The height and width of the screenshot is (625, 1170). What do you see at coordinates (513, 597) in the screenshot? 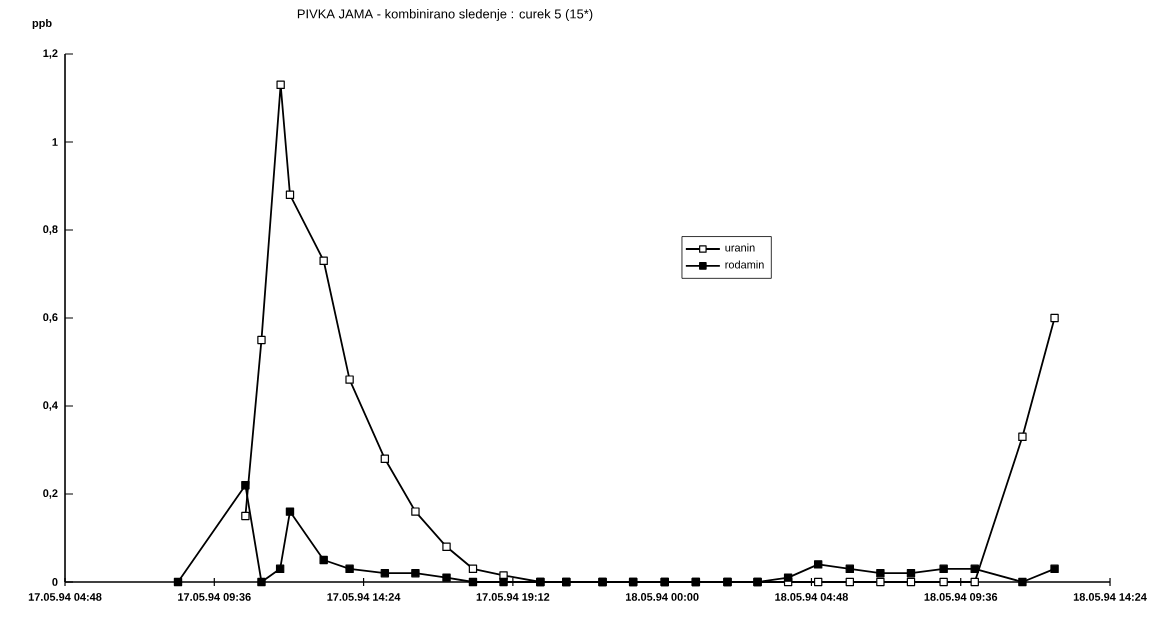
I see `x-tick-label: 17.05.94 19:12` at bounding box center [513, 597].